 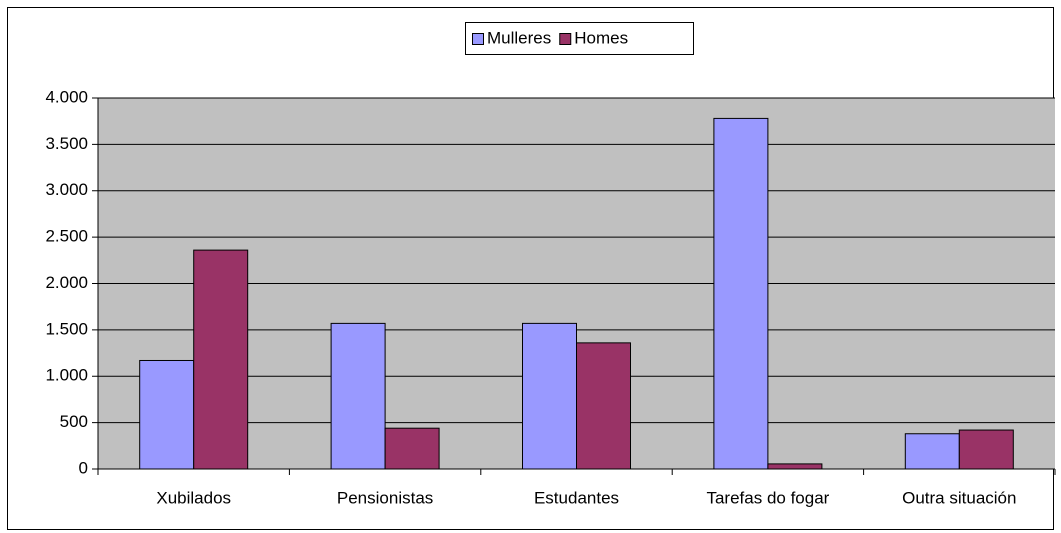 I want to click on y-tick-label: 1.500, so click(x=66, y=328).